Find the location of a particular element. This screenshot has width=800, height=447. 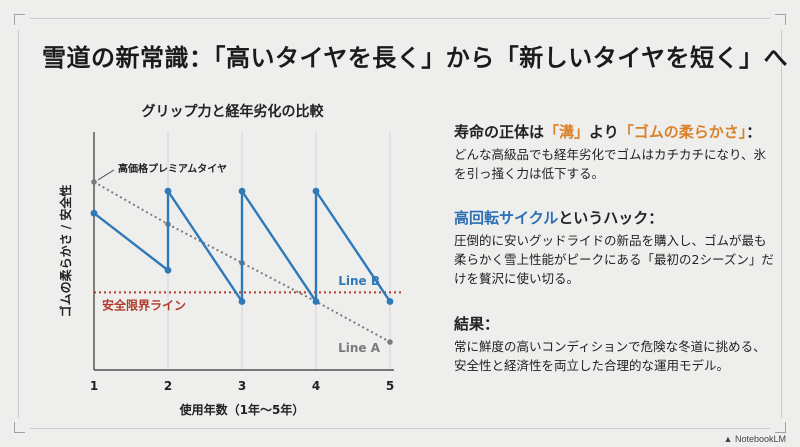

heading-highlight-groove: 「溝」 is located at coordinates (567, 132).